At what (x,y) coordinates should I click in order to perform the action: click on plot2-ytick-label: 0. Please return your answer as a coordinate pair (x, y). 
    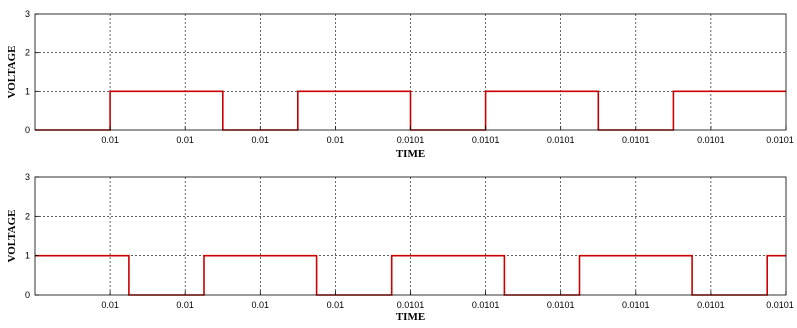
    Looking at the image, I should click on (27, 295).